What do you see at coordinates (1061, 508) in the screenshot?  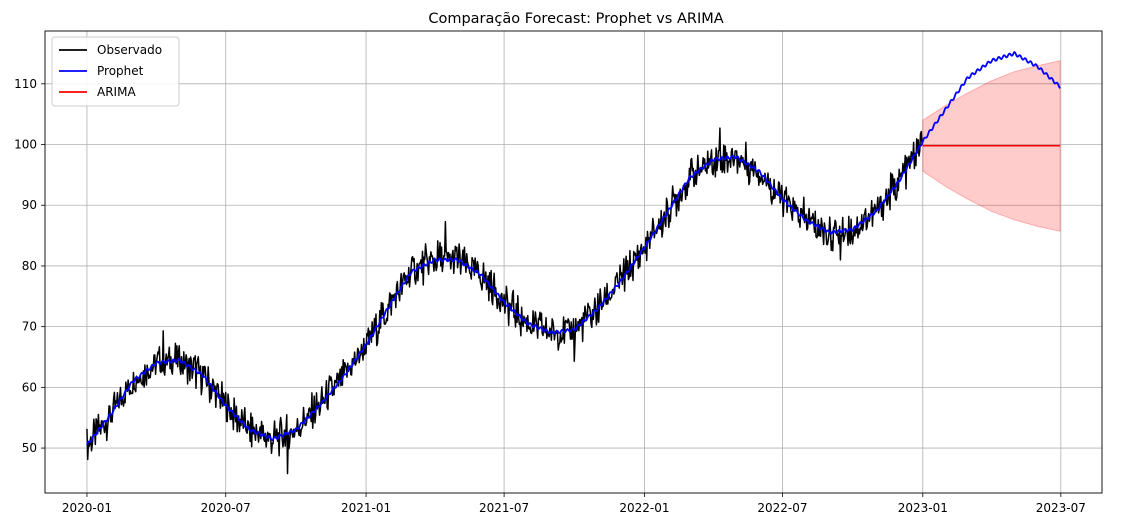 I see `x-tick-label: 2023-07` at bounding box center [1061, 508].